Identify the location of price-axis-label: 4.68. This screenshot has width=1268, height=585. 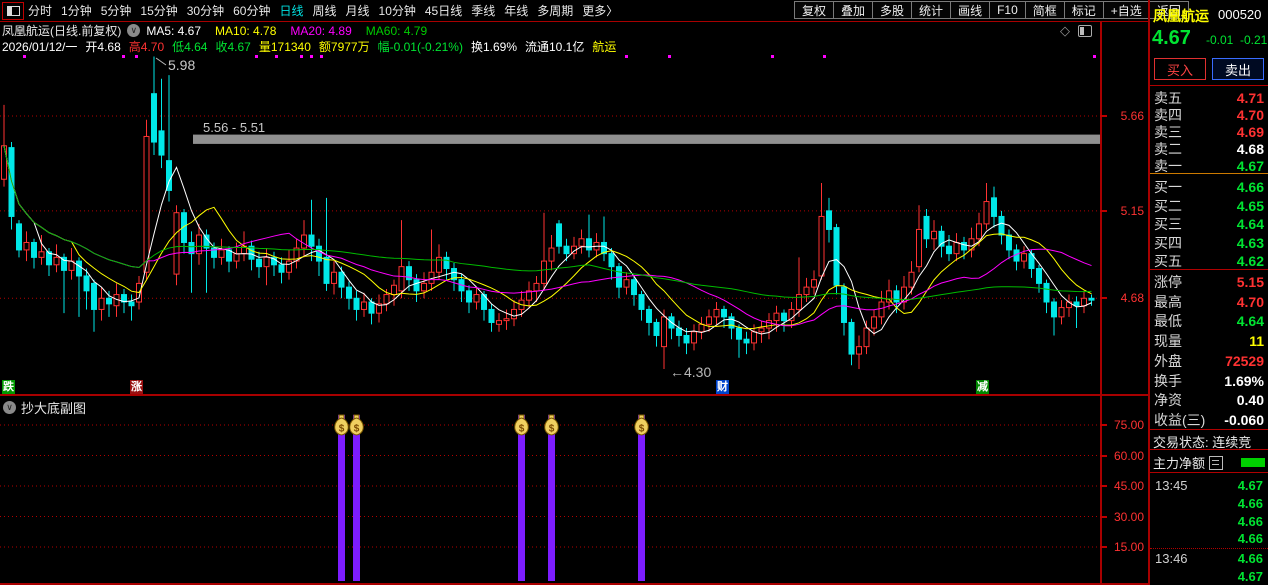
(1132, 298).